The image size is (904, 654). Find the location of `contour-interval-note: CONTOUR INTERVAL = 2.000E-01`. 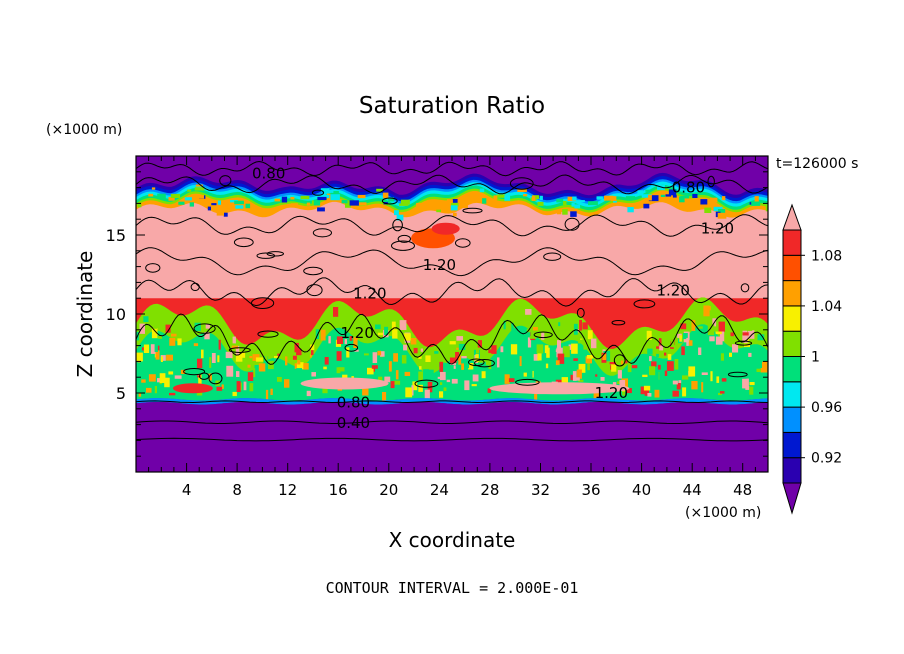

contour-interval-note: CONTOUR INTERVAL = 2.000E-01 is located at coordinates (452, 588).